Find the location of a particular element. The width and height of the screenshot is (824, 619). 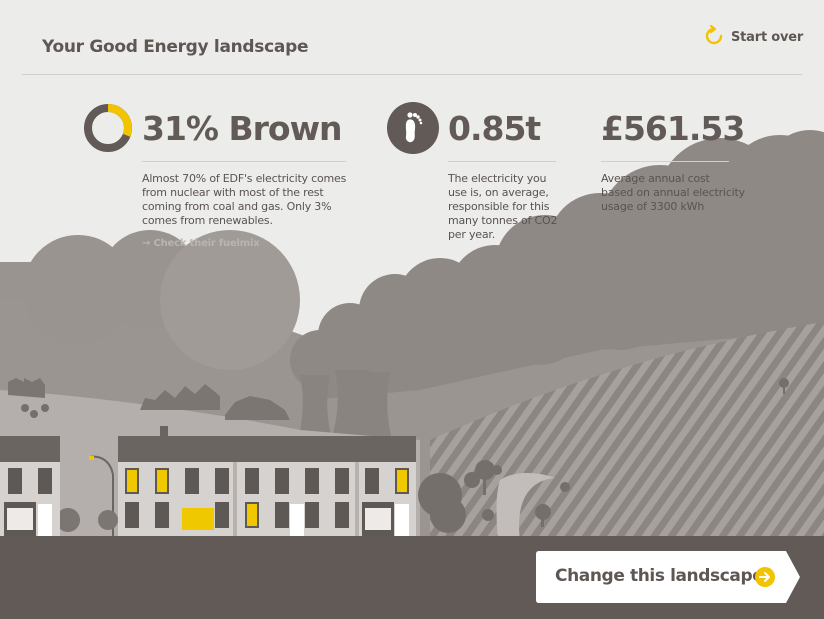

check-fuelmix-label: Check their fuelmix is located at coordinates (206, 243).